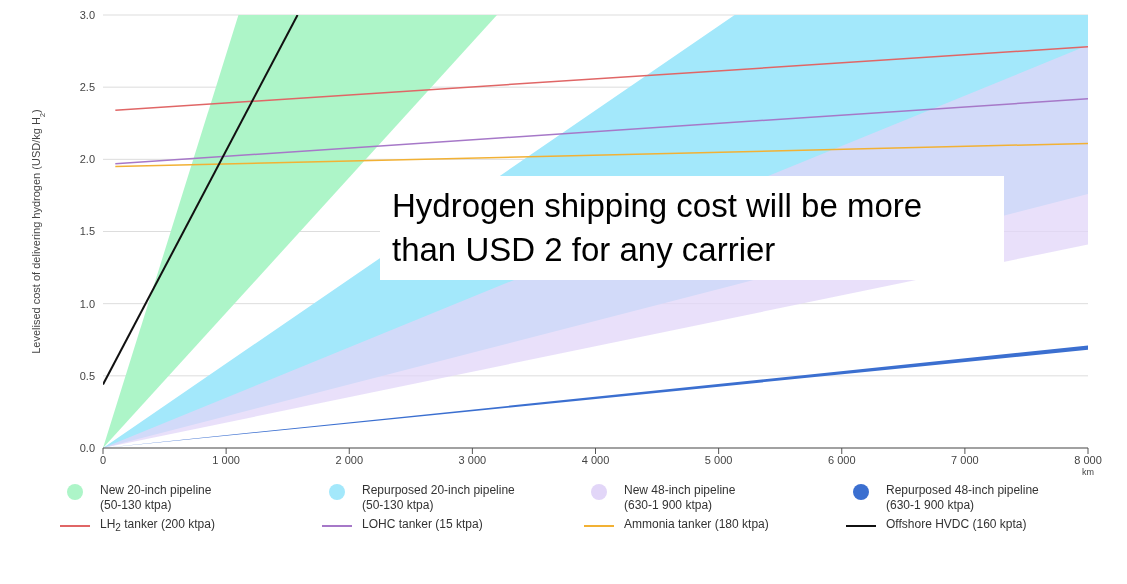  I want to click on x-tick-label: 8 000, so click(1088, 459).